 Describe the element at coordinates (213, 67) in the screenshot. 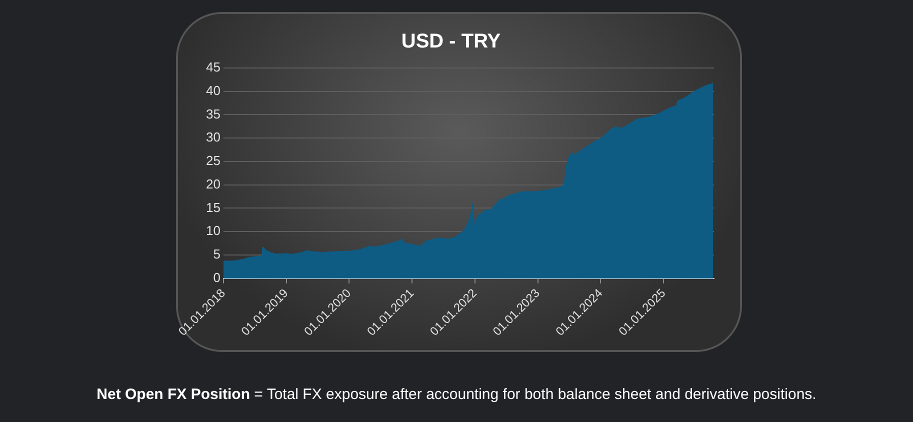

I see `y-tick-label: 45` at that location.